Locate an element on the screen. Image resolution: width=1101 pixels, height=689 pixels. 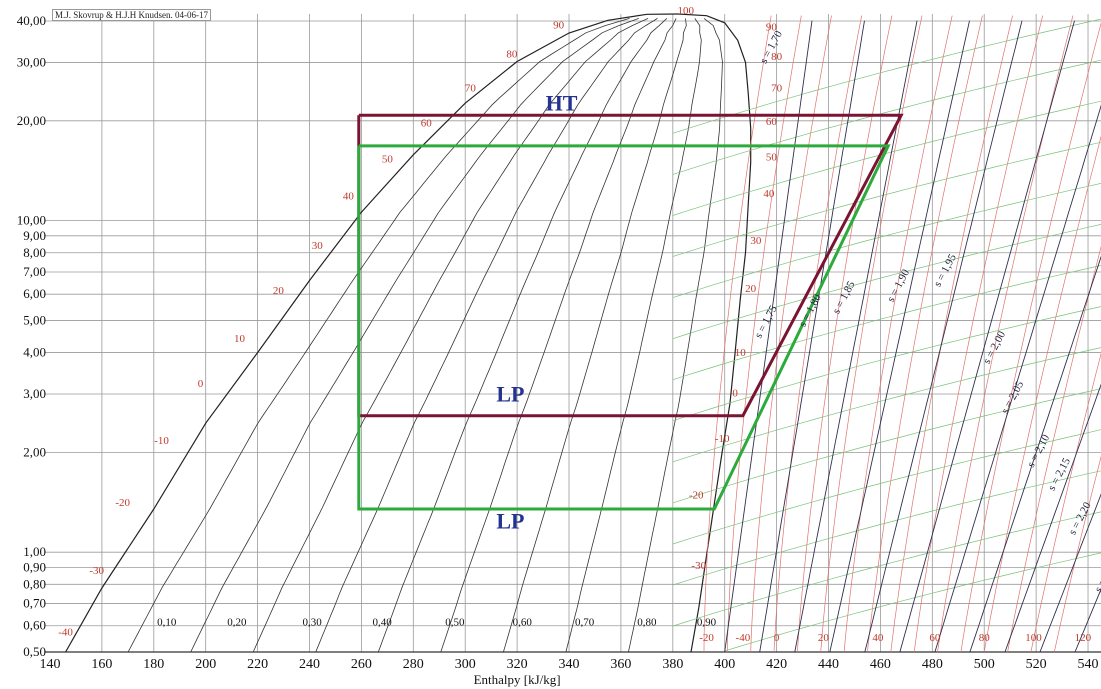
y-tick-label: 8,00 is located at coordinates (34, 252).